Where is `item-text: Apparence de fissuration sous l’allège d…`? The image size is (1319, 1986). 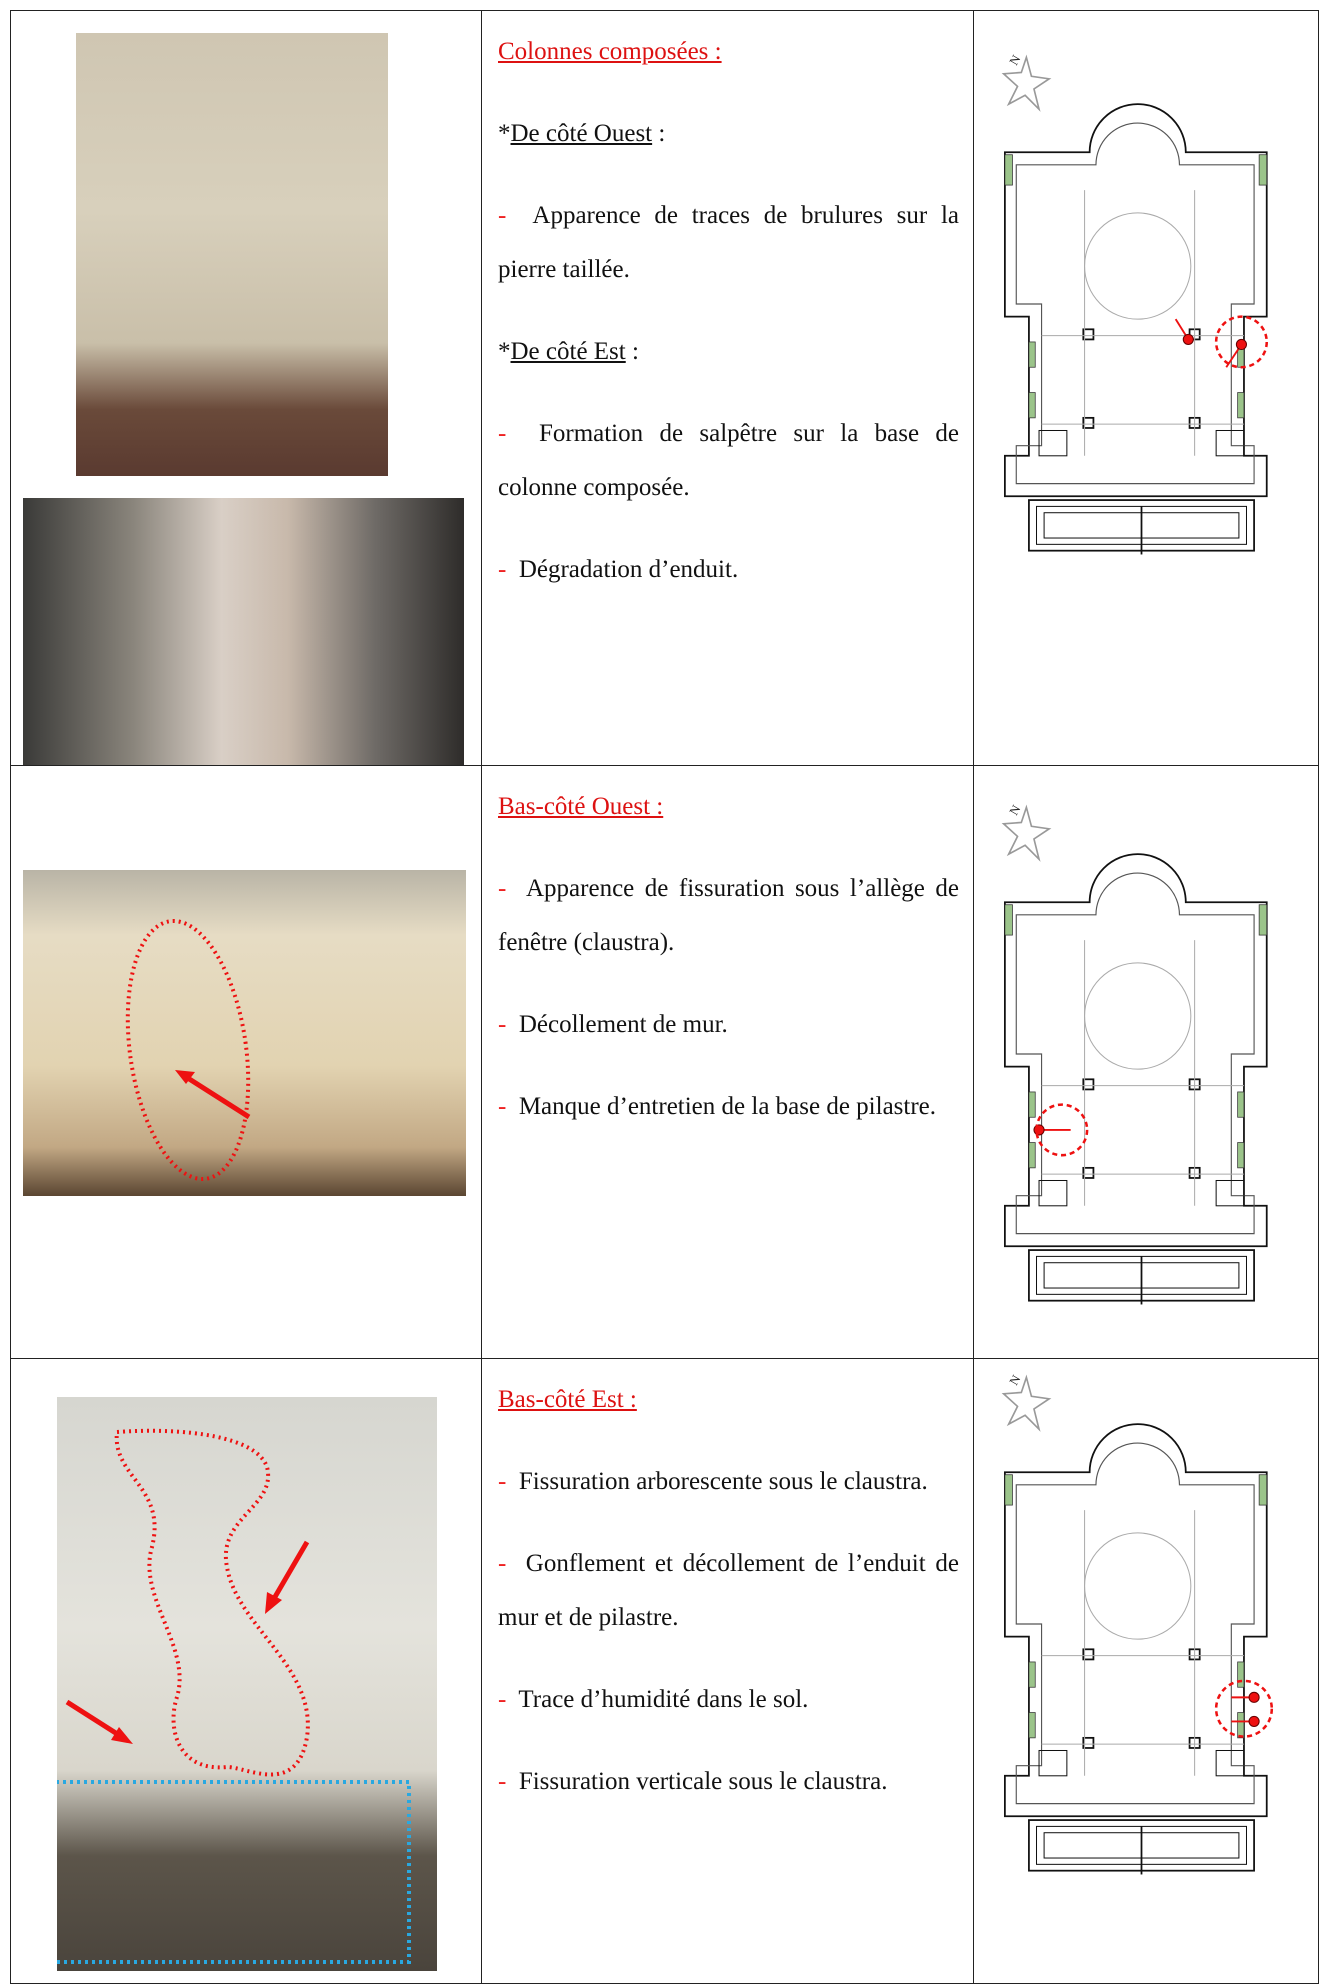 item-text: Apparence de fissuration sous l’allège d… is located at coordinates (728, 915).